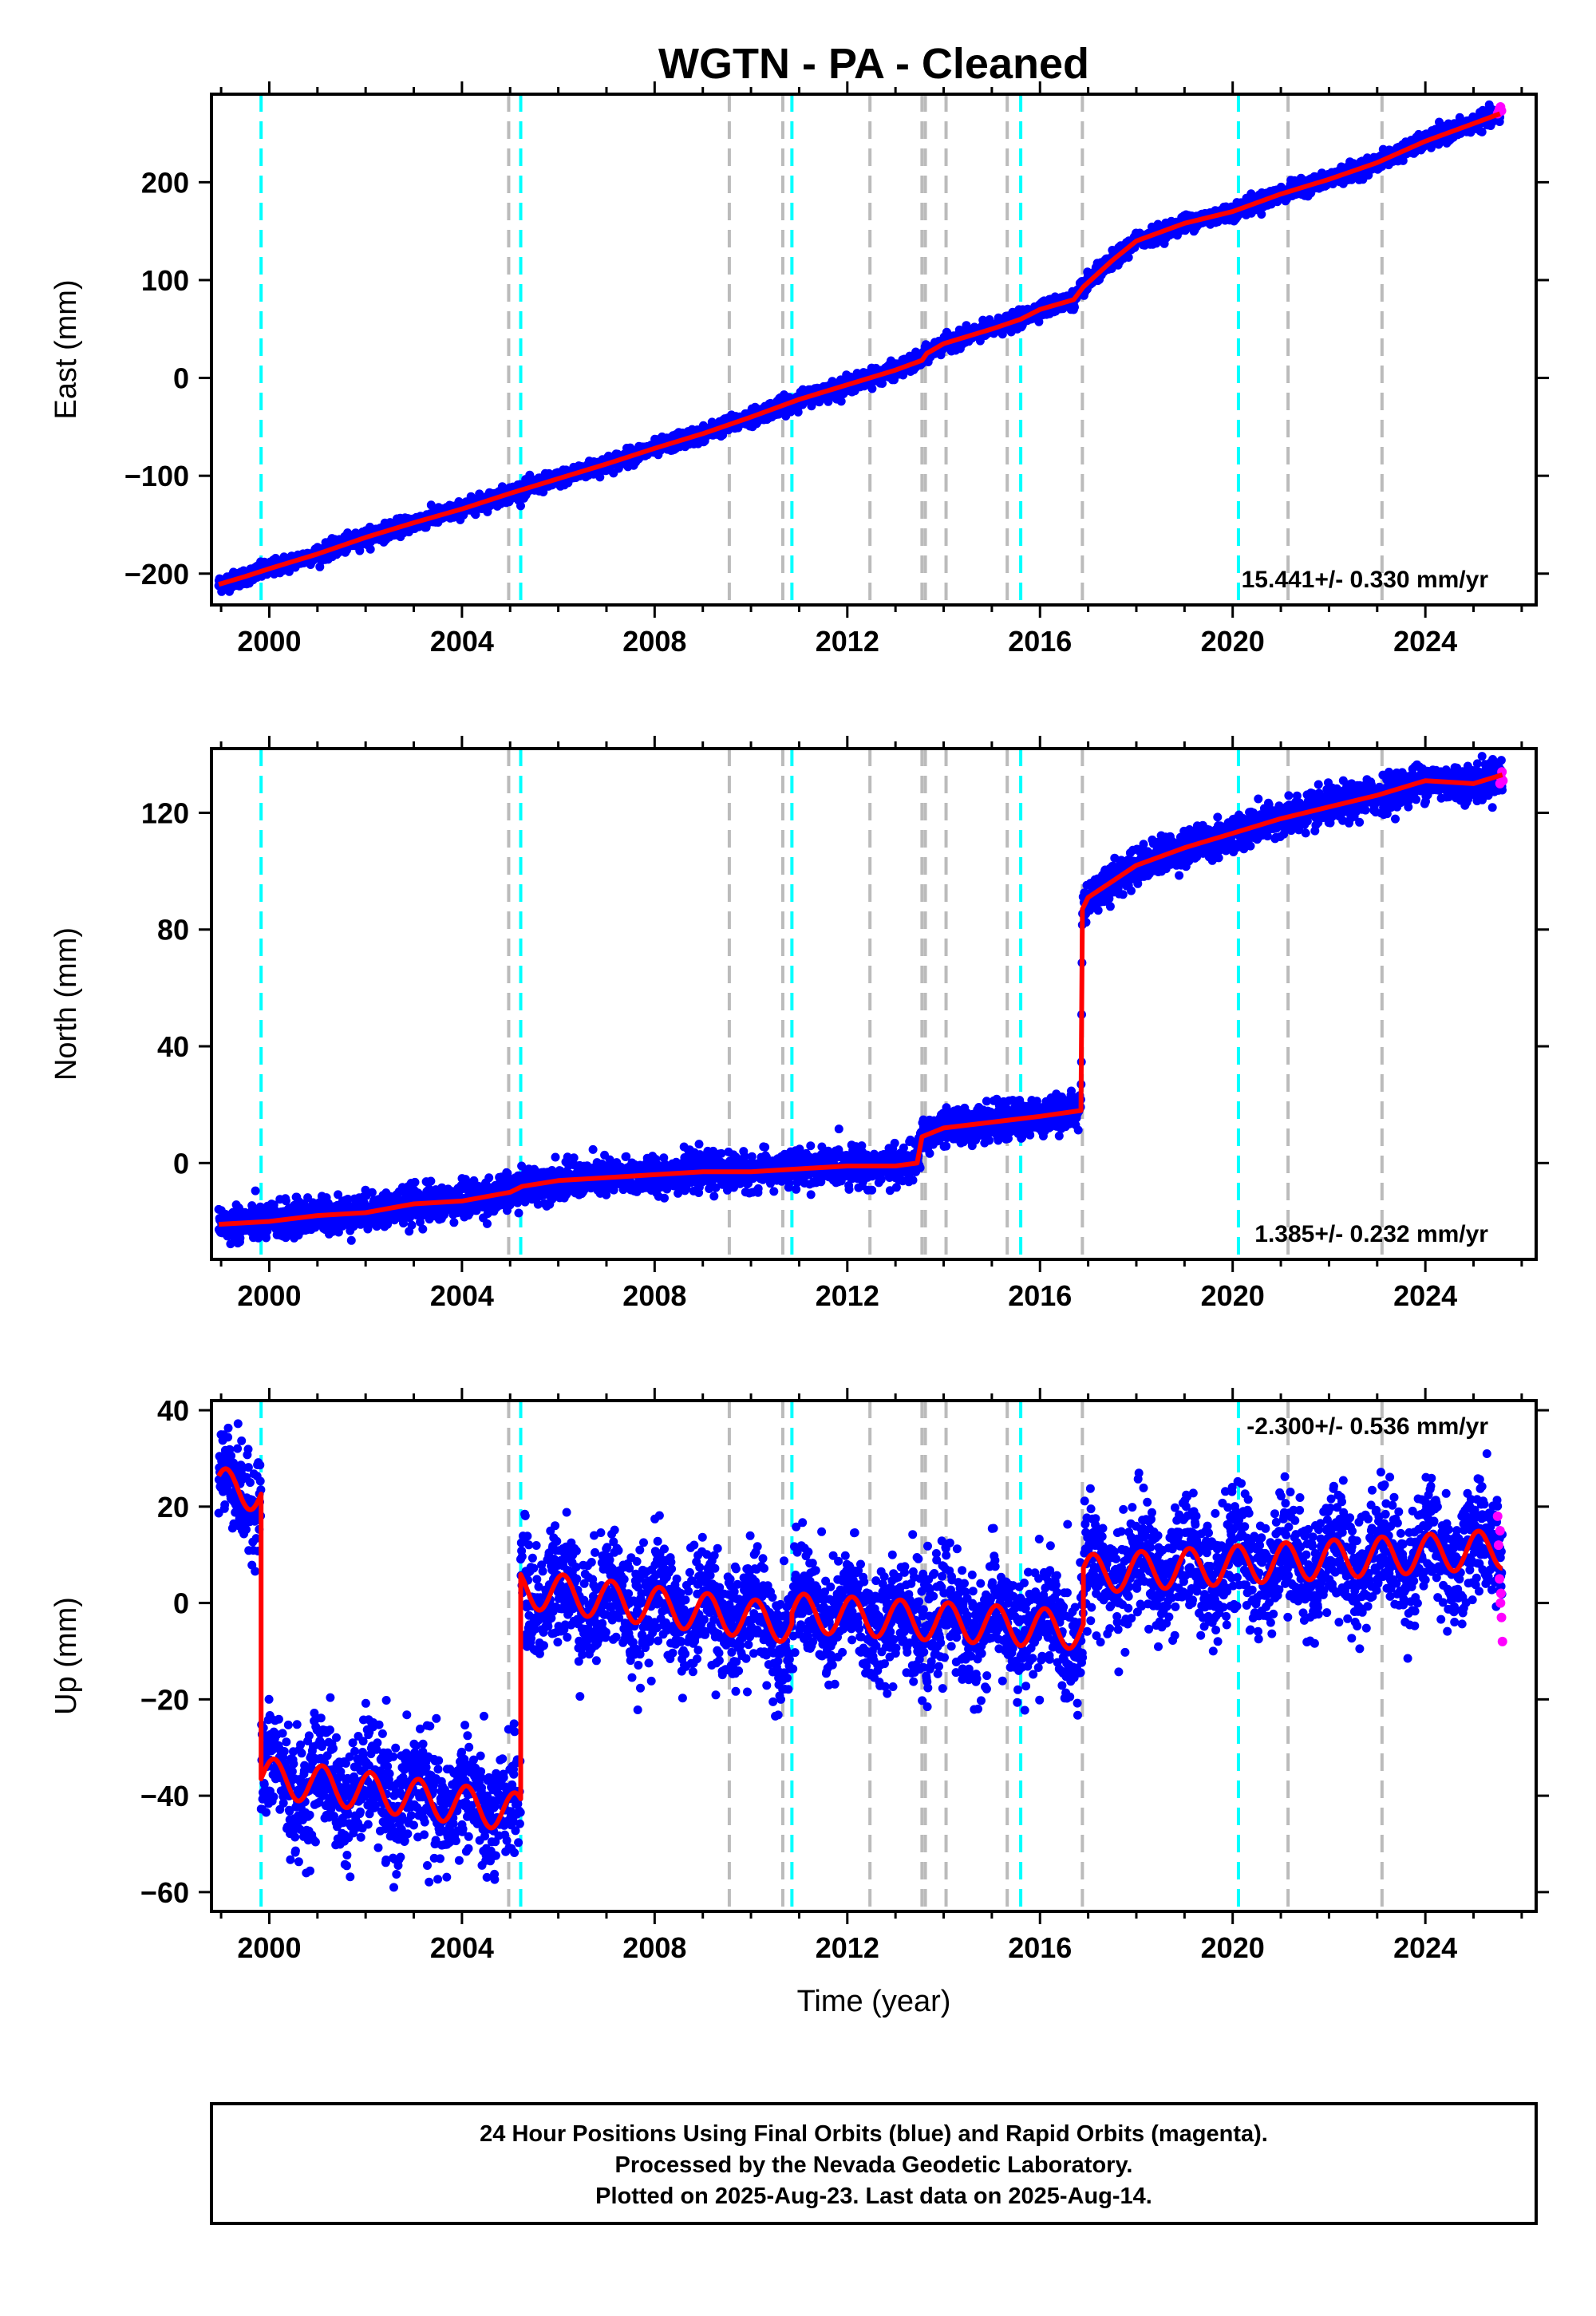 The image size is (1596, 2316). What do you see at coordinates (173, 1507) in the screenshot?
I see `up-y-tick-label: 20` at bounding box center [173, 1507].